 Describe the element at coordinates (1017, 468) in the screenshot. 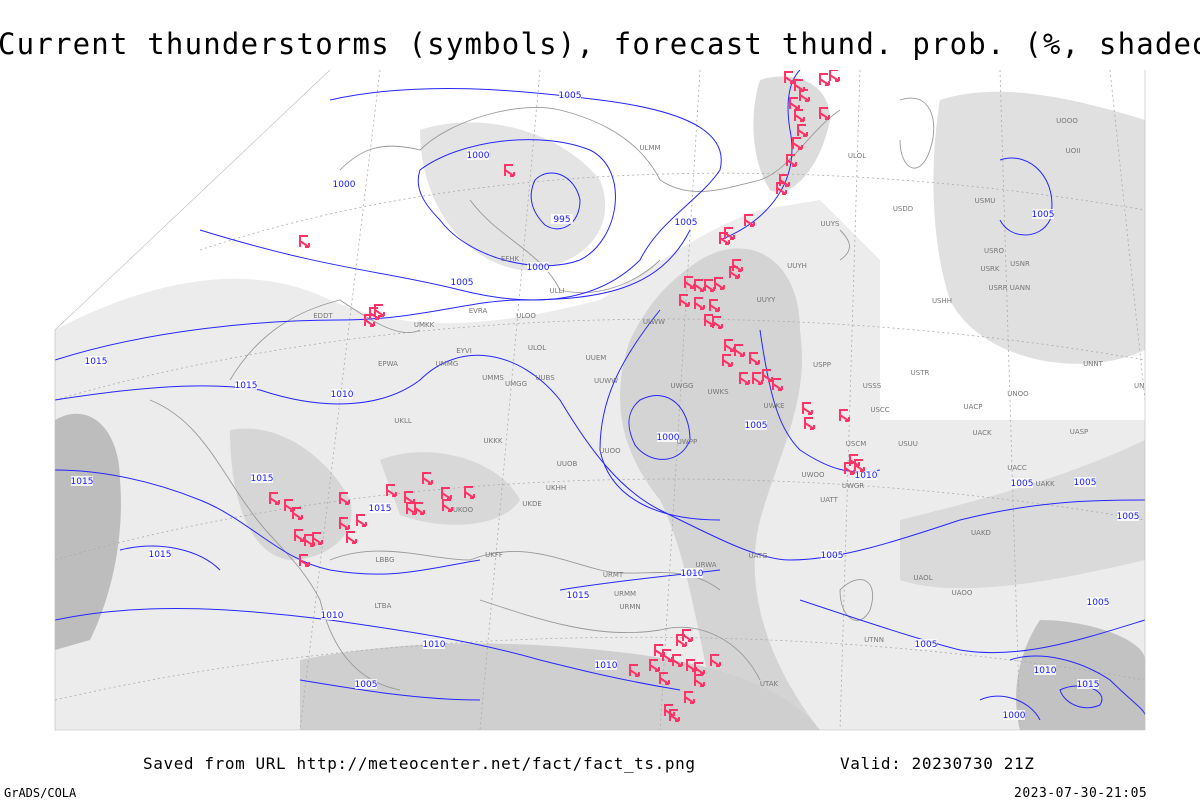

I see `station-label: UACC` at that location.